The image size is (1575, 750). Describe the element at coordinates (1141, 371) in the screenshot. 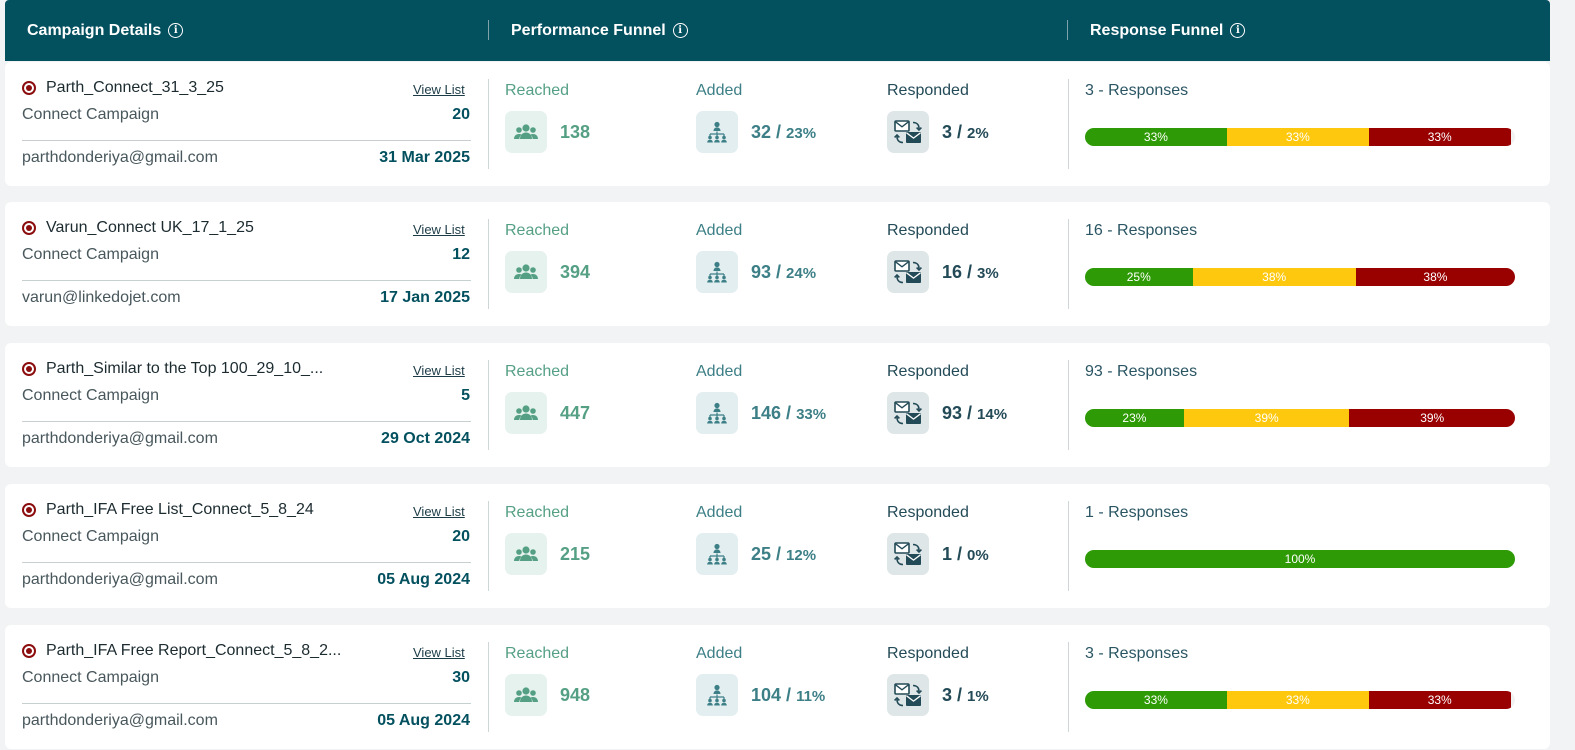

I see `responses-count-label: 93 - Responses` at that location.